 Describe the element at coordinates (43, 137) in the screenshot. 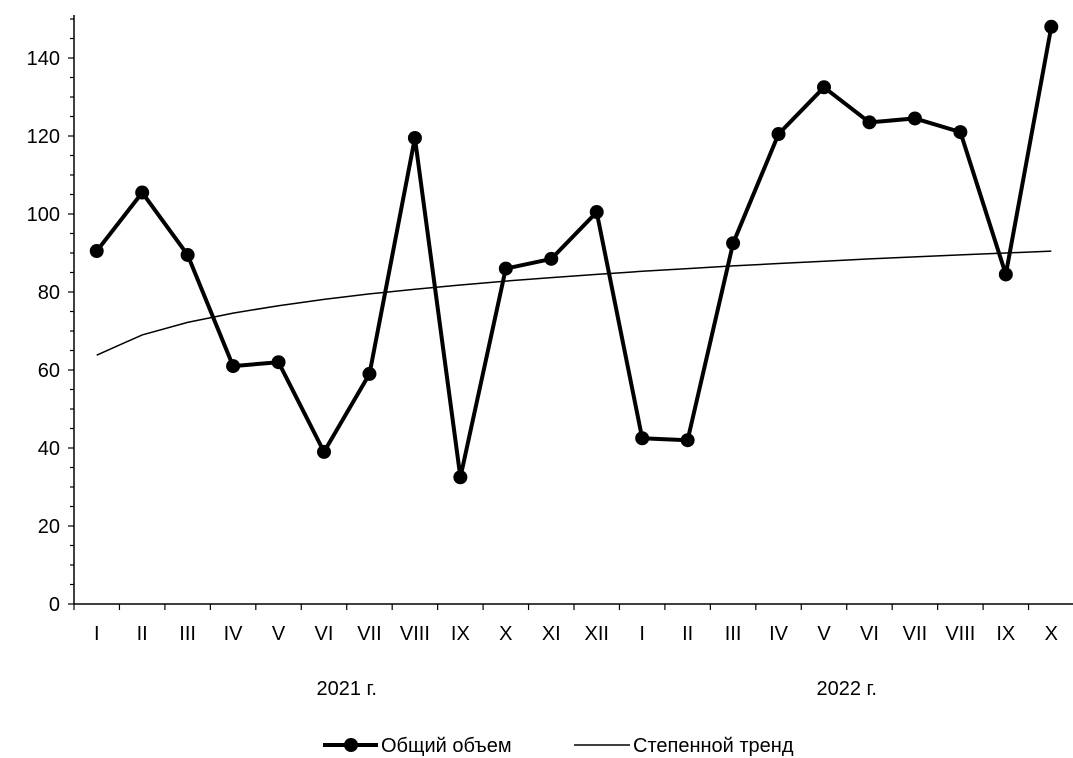

I see `y-tick-label: 120` at that location.